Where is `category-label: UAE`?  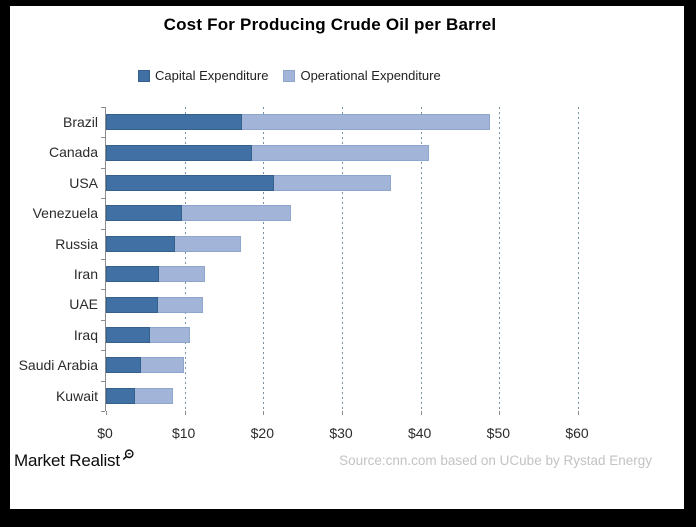 category-label: UAE is located at coordinates (83, 304).